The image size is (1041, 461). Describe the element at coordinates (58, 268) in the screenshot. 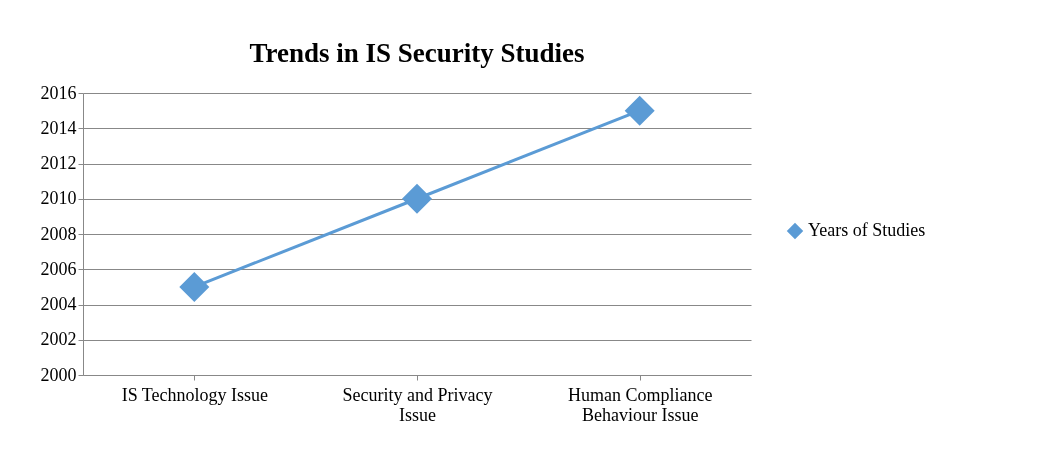

I see `y-tick-label: 2006` at that location.